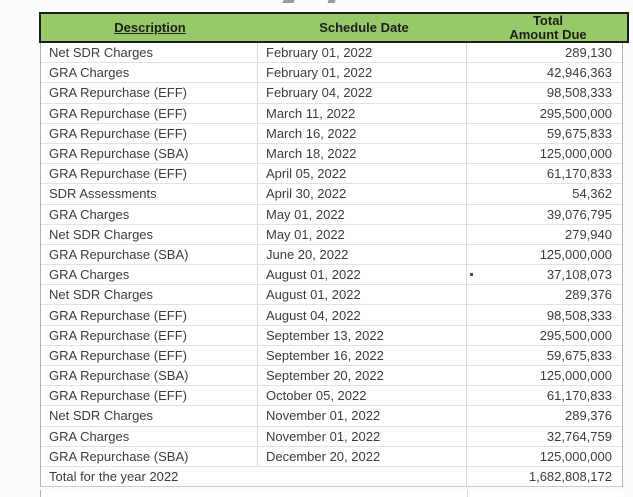  I want to click on cell-amount-due: 32,764,759, so click(579, 436).